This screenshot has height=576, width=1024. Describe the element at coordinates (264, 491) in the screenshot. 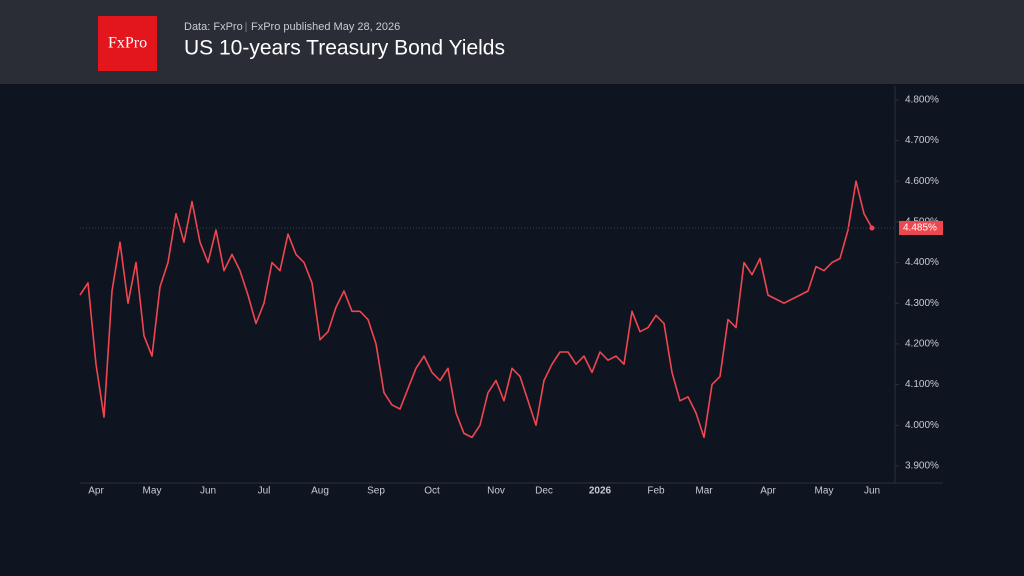

I see `x-tick-label: Jul` at that location.